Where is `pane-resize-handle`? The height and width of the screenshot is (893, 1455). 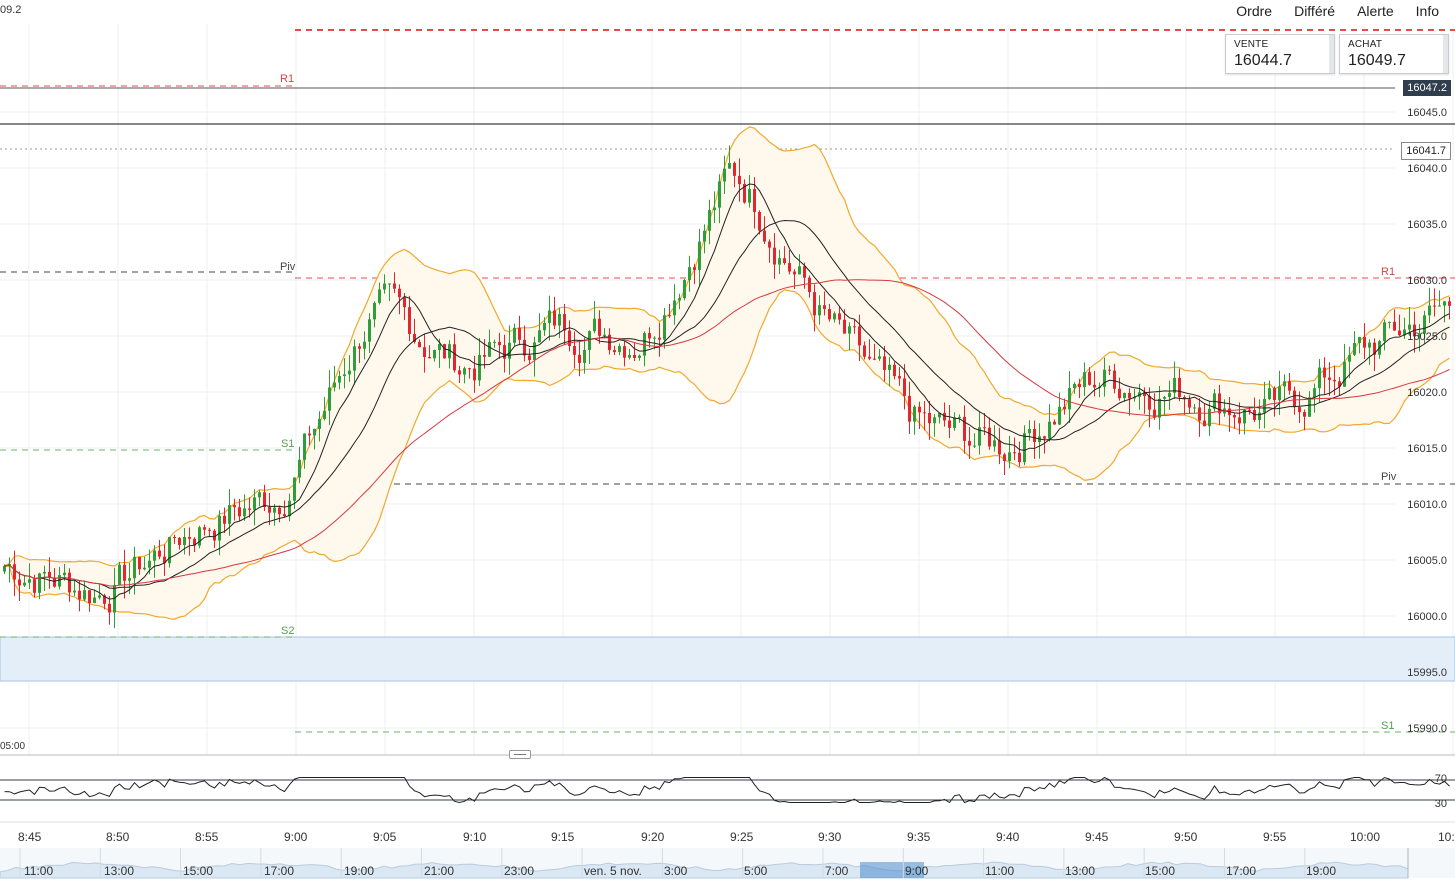
pane-resize-handle is located at coordinates (520, 754).